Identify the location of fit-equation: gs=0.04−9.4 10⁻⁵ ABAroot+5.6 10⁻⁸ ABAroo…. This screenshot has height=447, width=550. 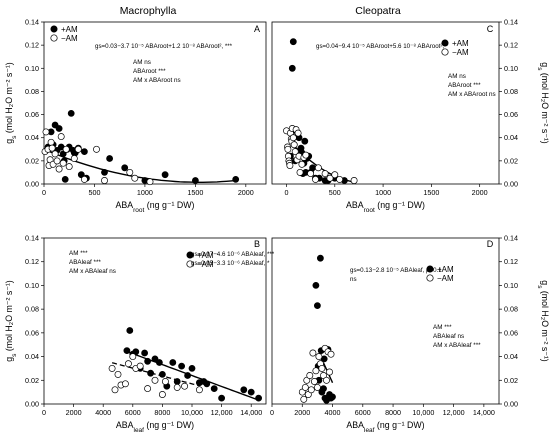
(382, 46).